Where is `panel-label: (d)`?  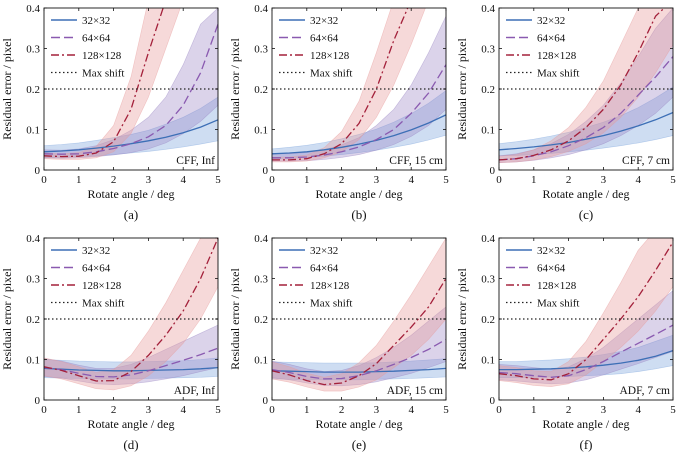
panel-label: (d) is located at coordinates (130, 444).